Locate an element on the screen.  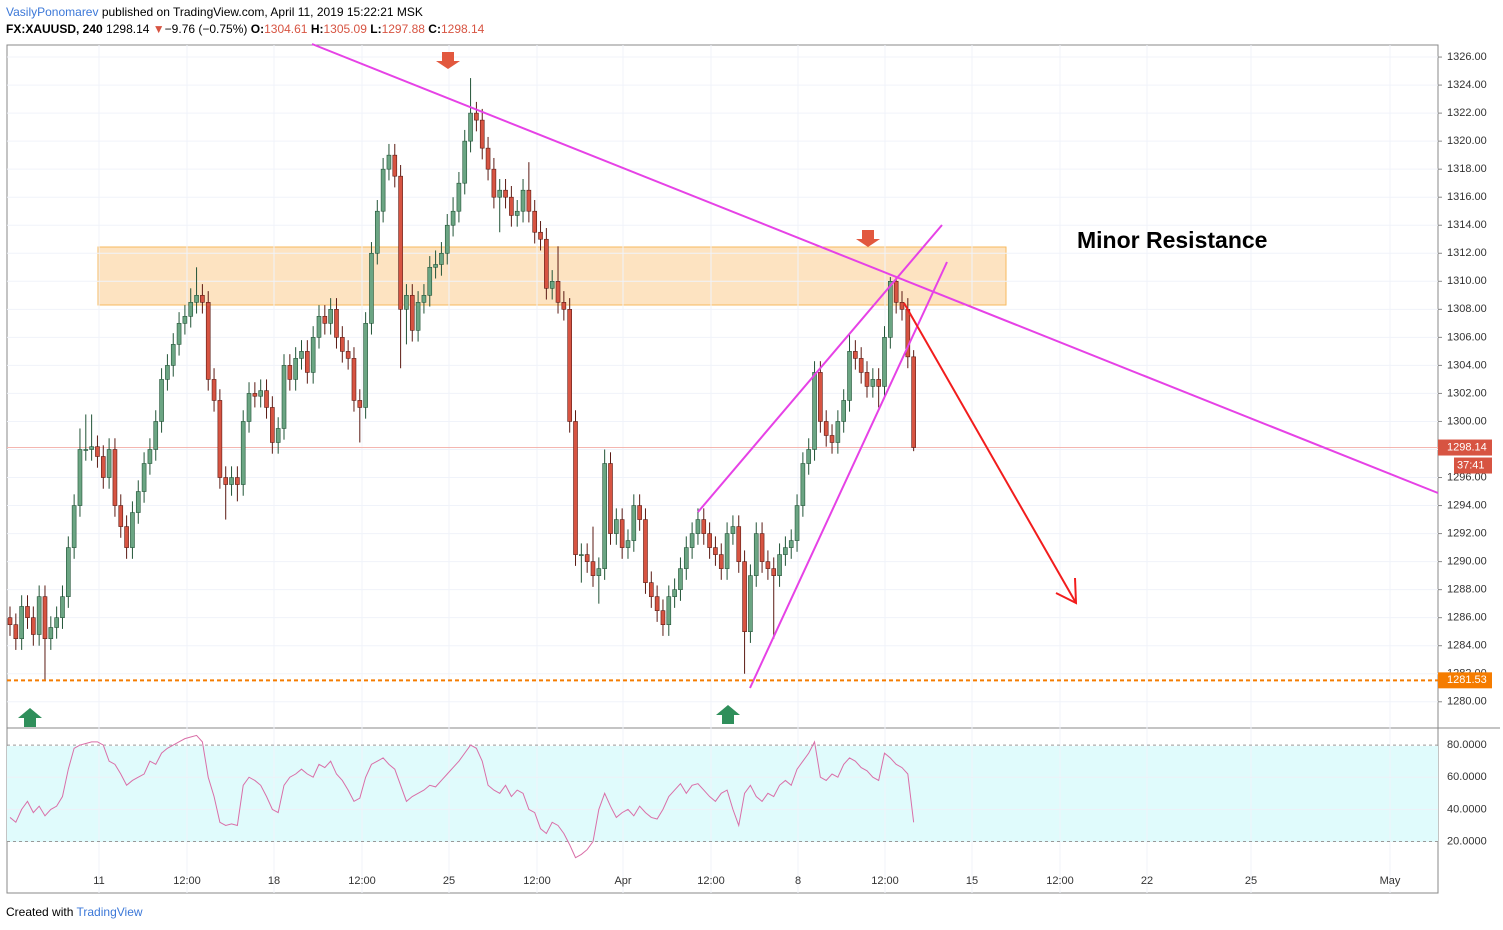
y-tick-label: 1320.00 is located at coordinates (1467, 141).